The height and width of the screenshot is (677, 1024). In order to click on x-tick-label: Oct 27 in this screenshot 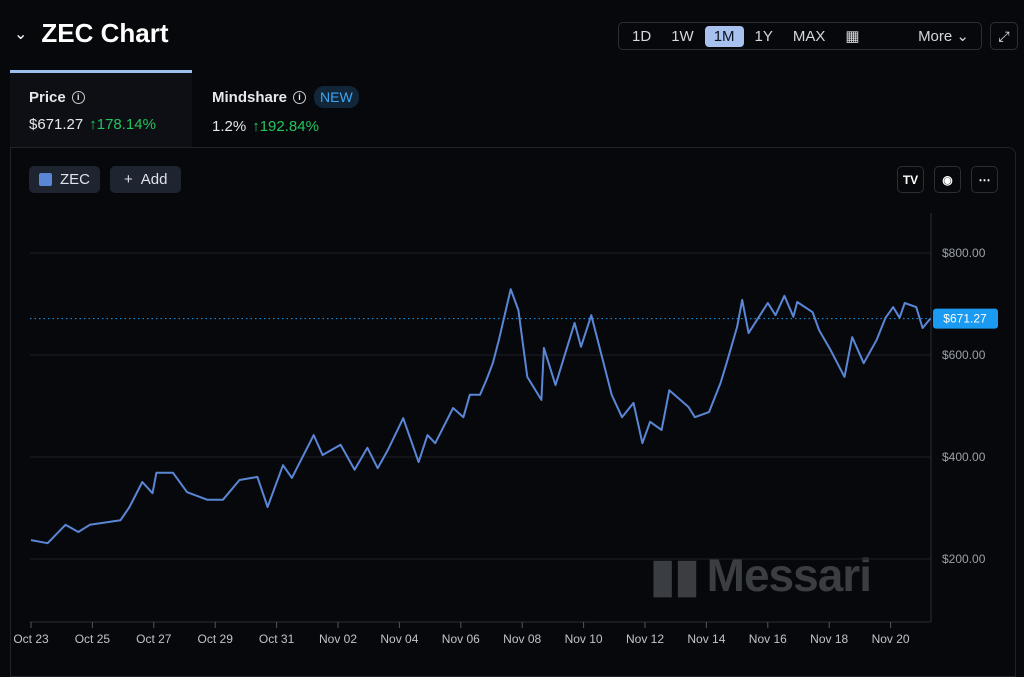, I will do `click(154, 639)`.